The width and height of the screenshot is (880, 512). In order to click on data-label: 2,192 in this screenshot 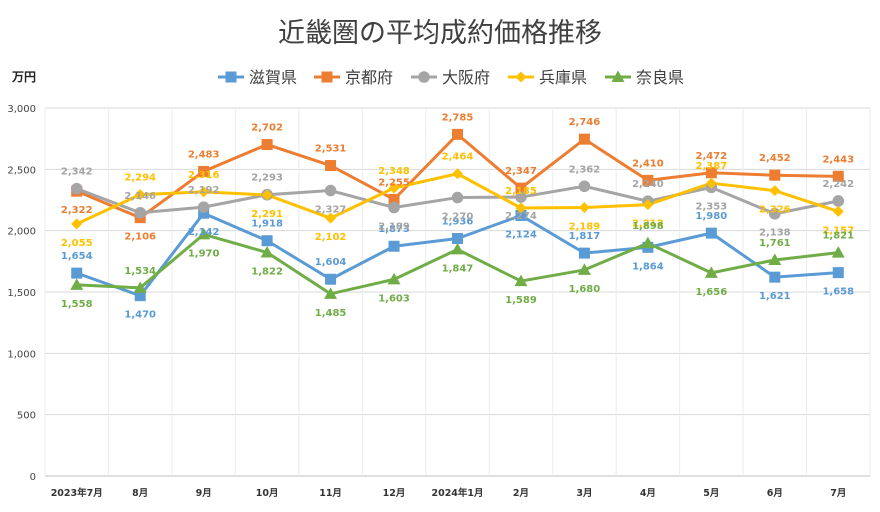, I will do `click(204, 190)`.